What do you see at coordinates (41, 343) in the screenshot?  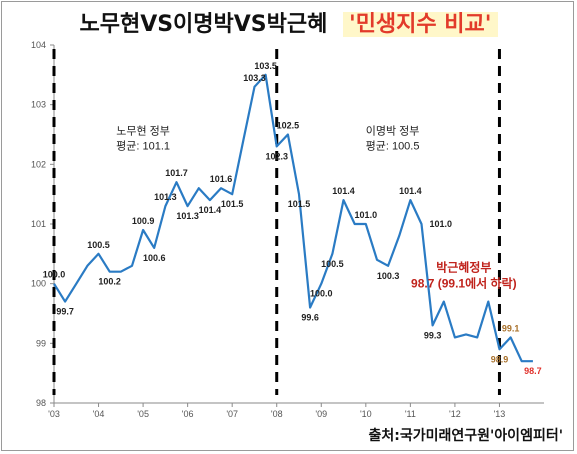 I see `y-tick-label: 99` at bounding box center [41, 343].